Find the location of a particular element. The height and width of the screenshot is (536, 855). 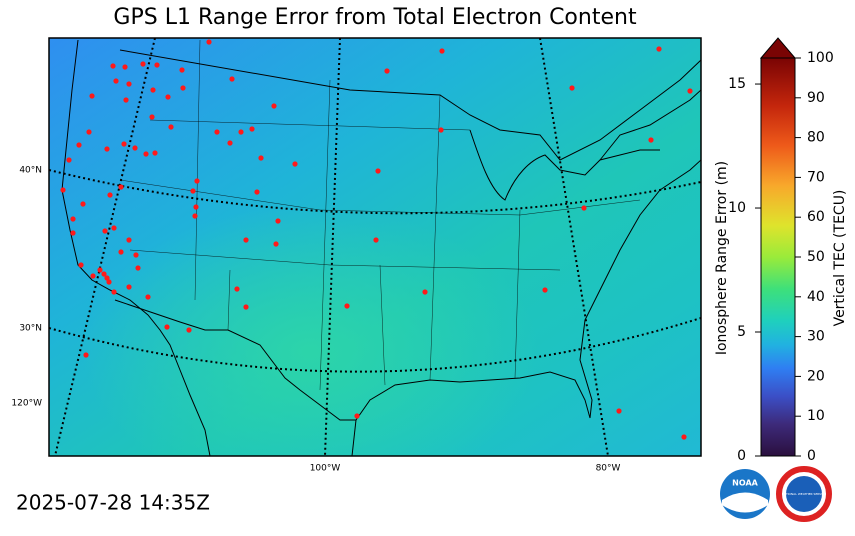

colorbar-right-label: Vertical TEC (TECU) is located at coordinates (840, 258).